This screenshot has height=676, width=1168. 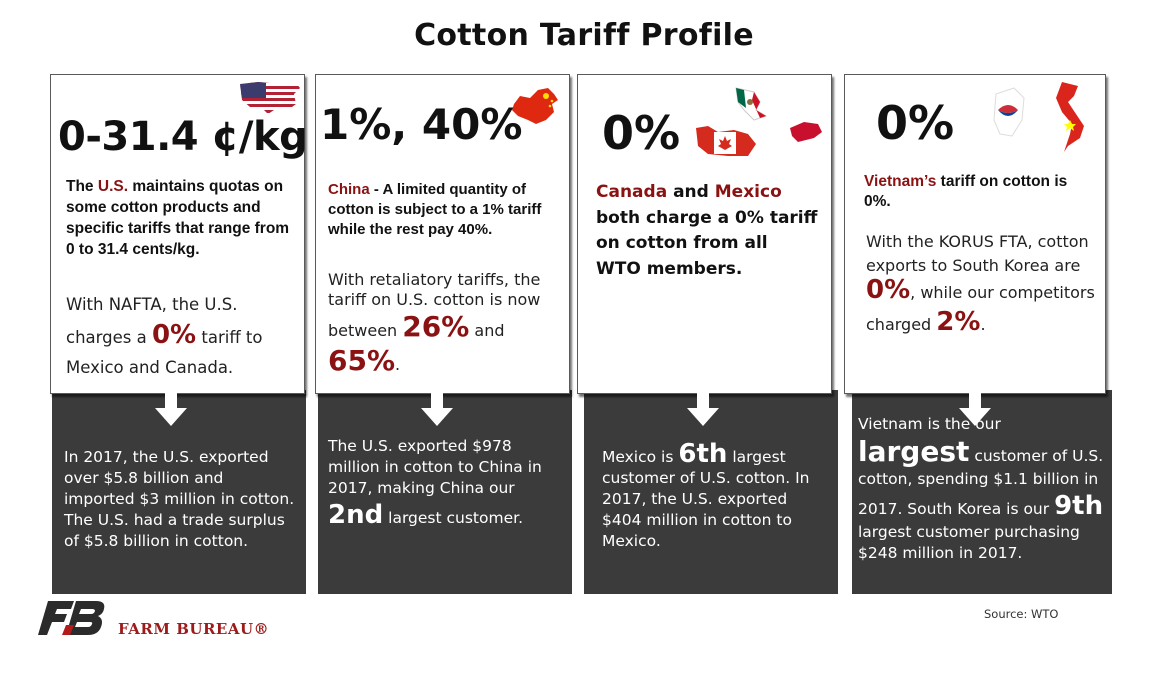 I want to click on china-rank: 2nd, so click(x=356, y=515).